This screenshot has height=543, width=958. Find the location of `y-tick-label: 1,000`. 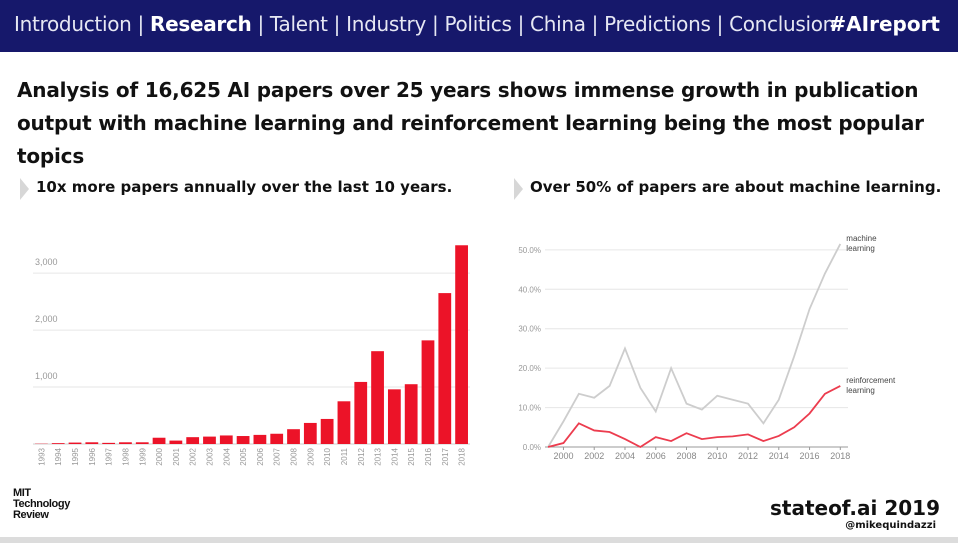

y-tick-label: 1,000 is located at coordinates (46, 376).